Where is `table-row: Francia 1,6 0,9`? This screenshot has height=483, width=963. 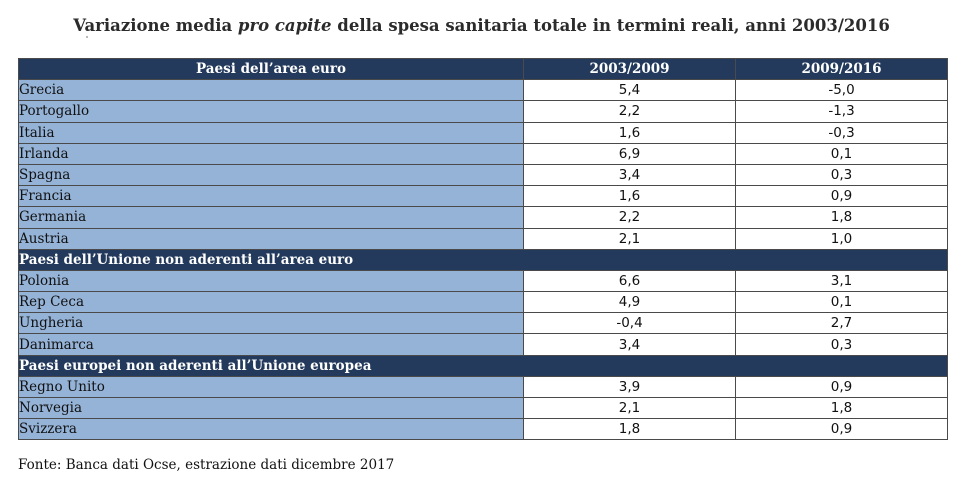 table-row: Francia 1,6 0,9 is located at coordinates (483, 196).